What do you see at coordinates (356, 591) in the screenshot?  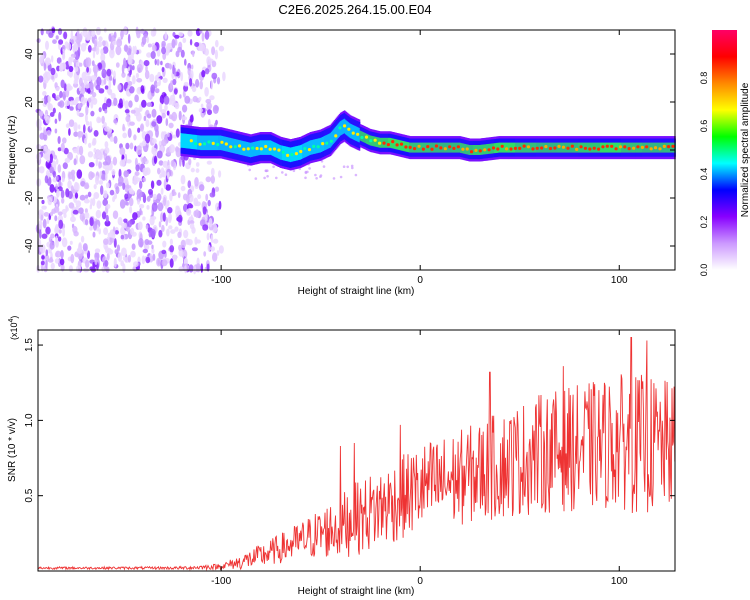 I see `snr-xlabel: Height of straight line (km)` at bounding box center [356, 591].